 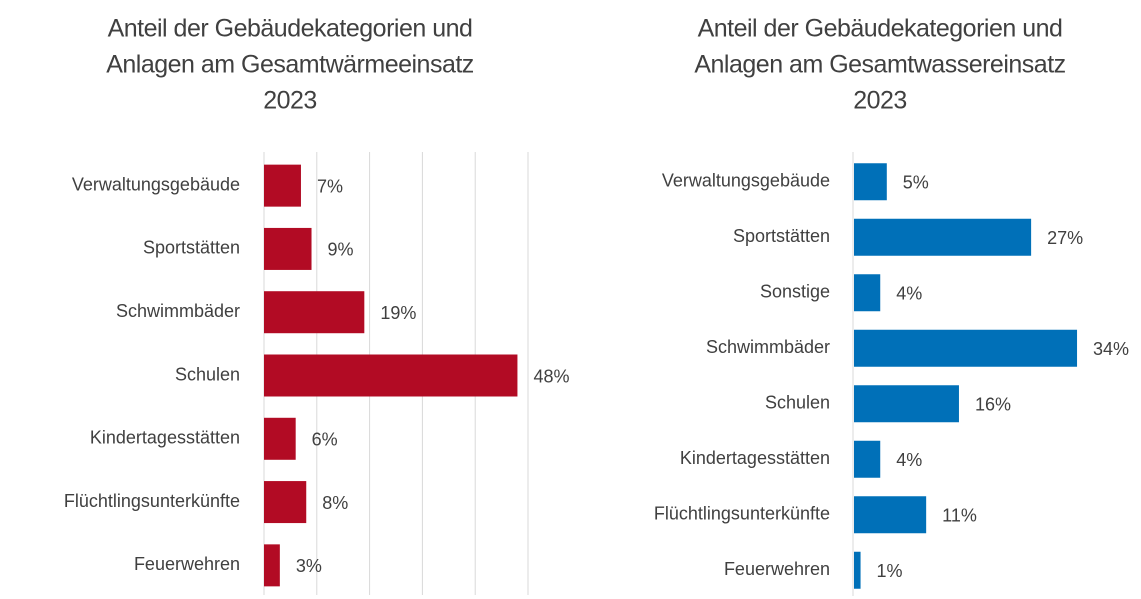 What do you see at coordinates (551, 376) in the screenshot?
I see `data-label: 48%` at bounding box center [551, 376].